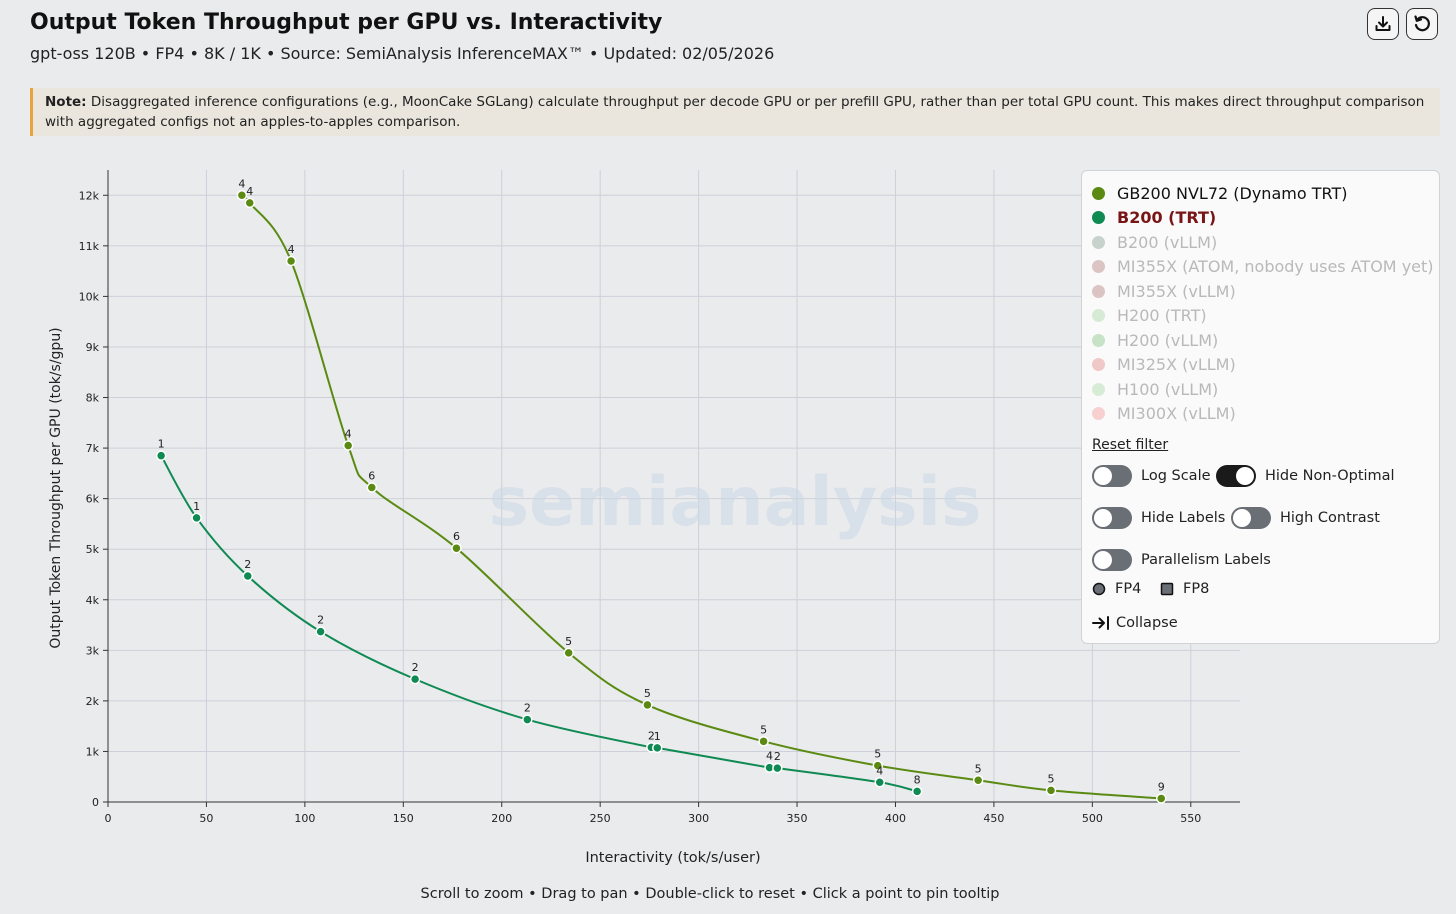 Image resolution: width=1456 pixels, height=914 pixels. What do you see at coordinates (1112, 560) in the screenshot?
I see `parallelism-labels-switch` at bounding box center [1112, 560].